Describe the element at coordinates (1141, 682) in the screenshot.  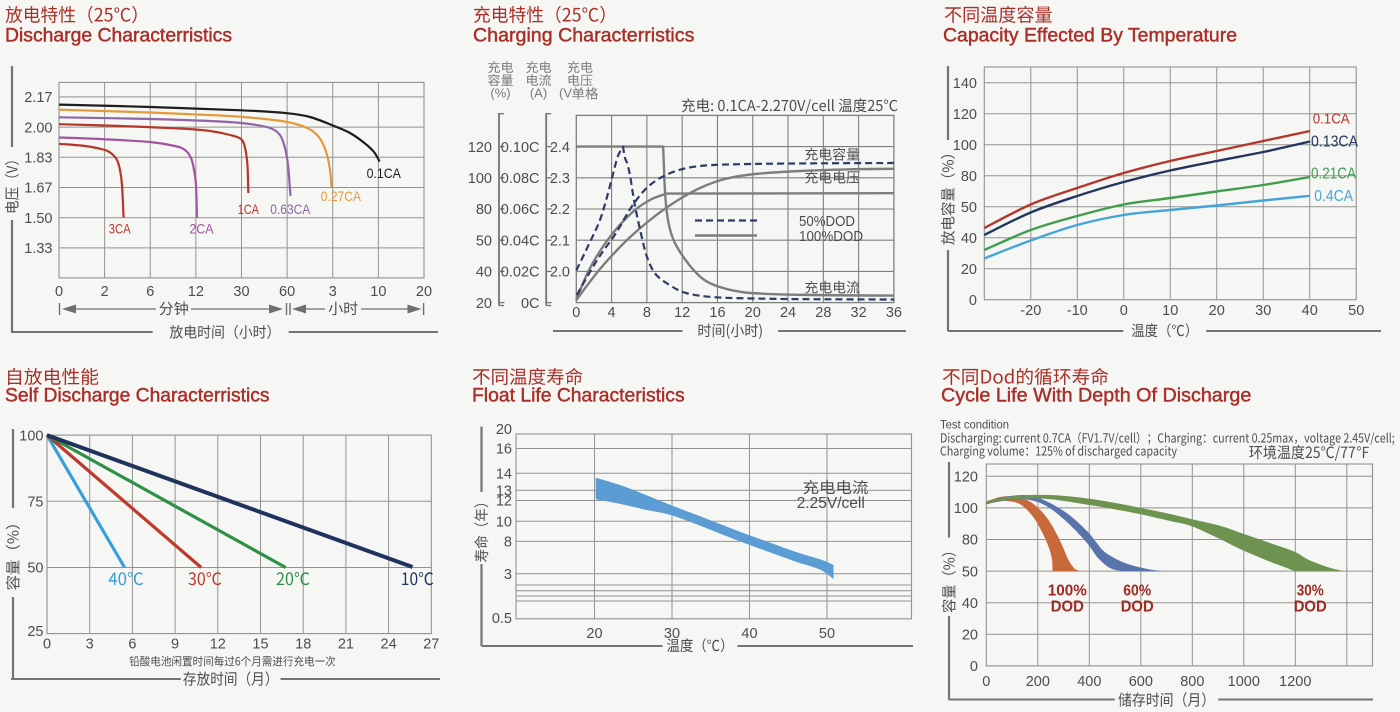
I see `svg-text: 600` at that location.